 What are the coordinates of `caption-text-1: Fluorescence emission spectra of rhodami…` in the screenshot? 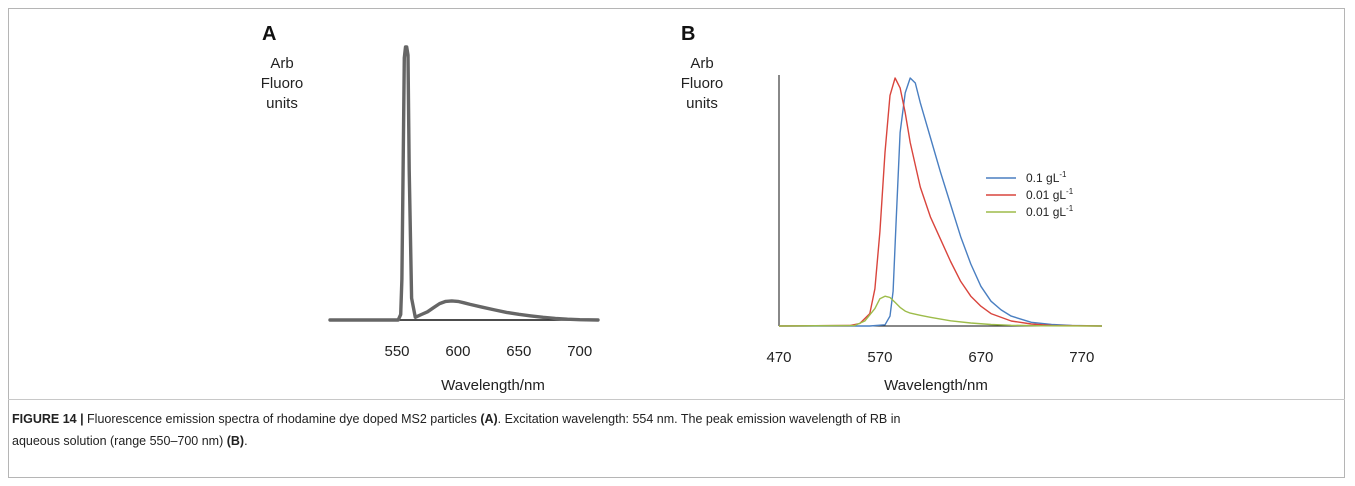 It's located at (282, 419).